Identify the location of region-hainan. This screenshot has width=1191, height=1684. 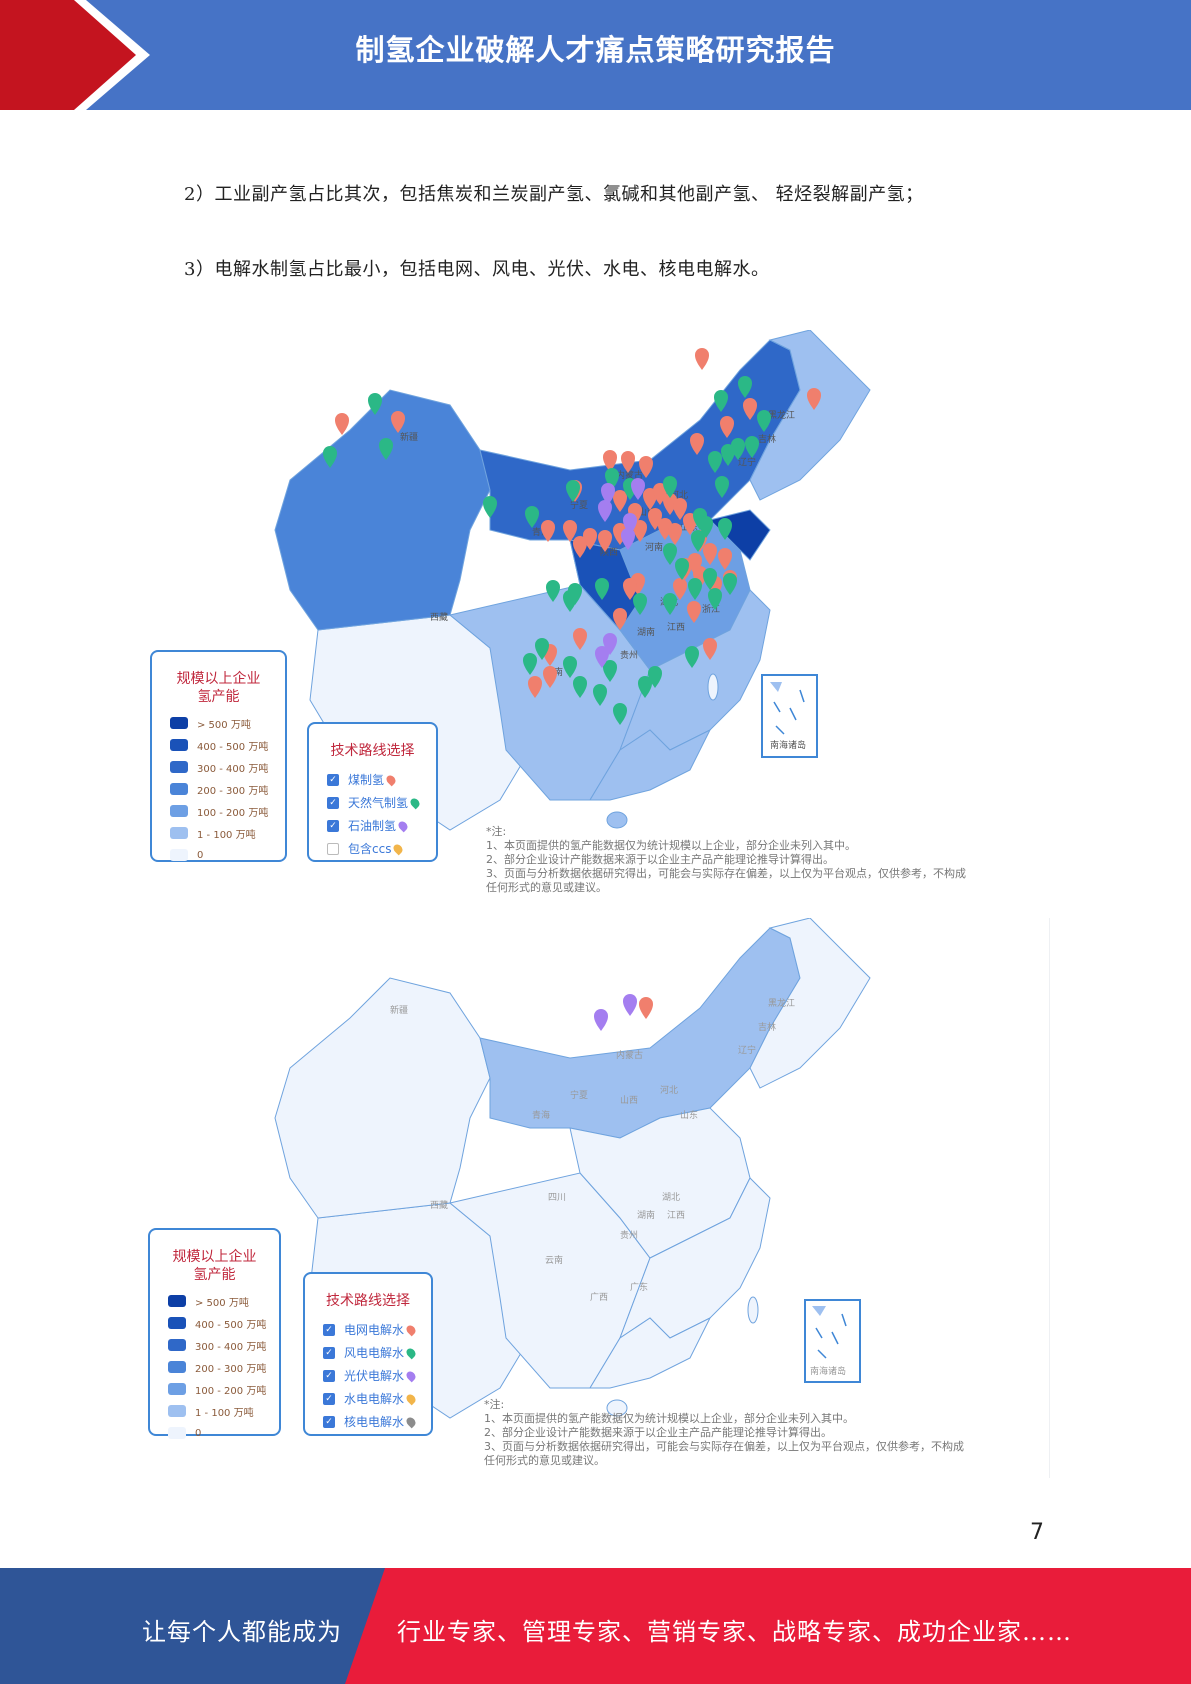
(617, 1408).